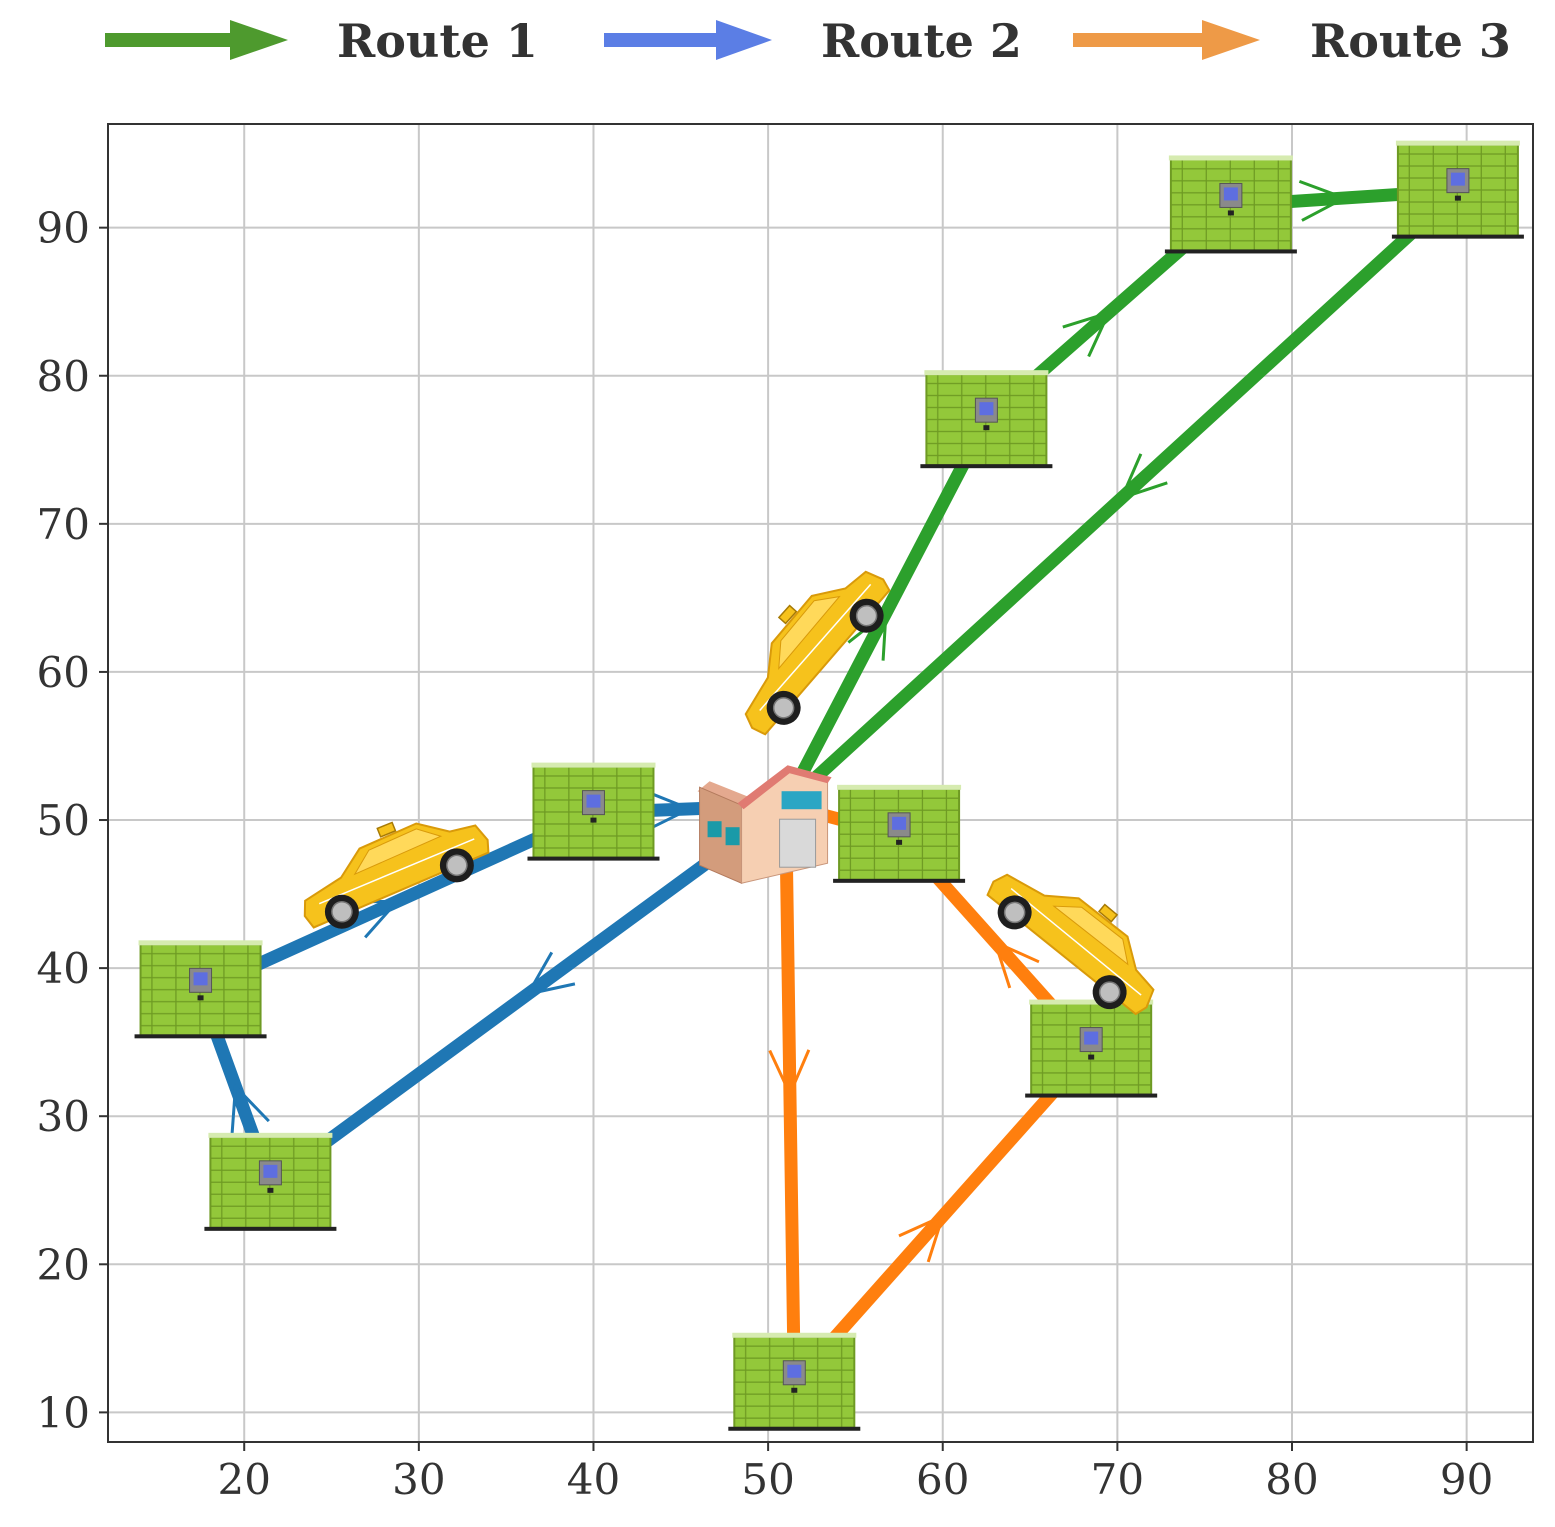 The image size is (1555, 1527). I want to click on depot, so click(764, 824).